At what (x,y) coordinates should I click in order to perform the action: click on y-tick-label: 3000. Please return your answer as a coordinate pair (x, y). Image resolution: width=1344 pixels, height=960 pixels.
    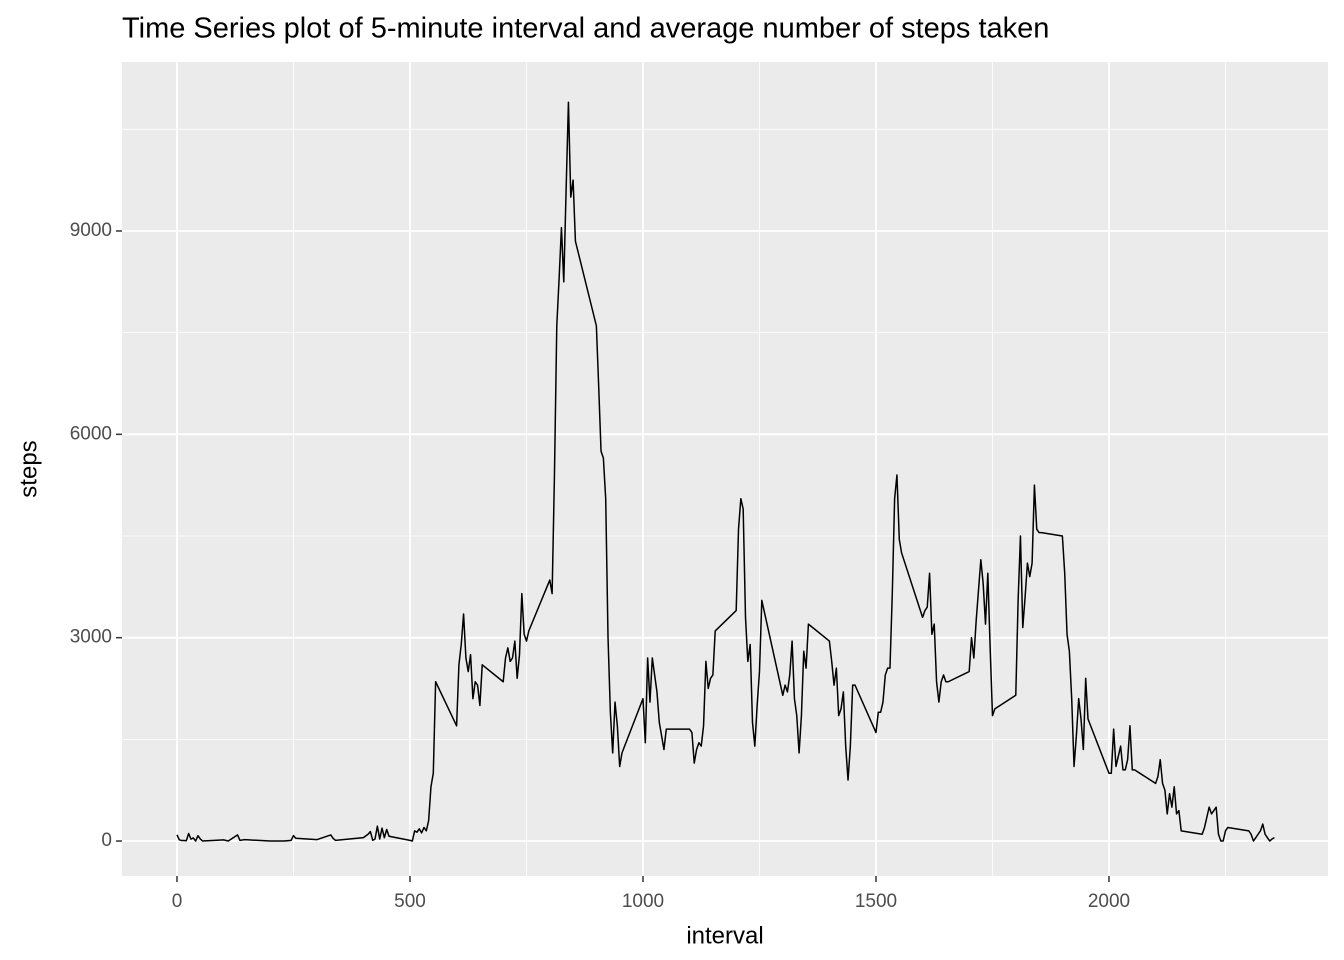
    Looking at the image, I should click on (91, 637).